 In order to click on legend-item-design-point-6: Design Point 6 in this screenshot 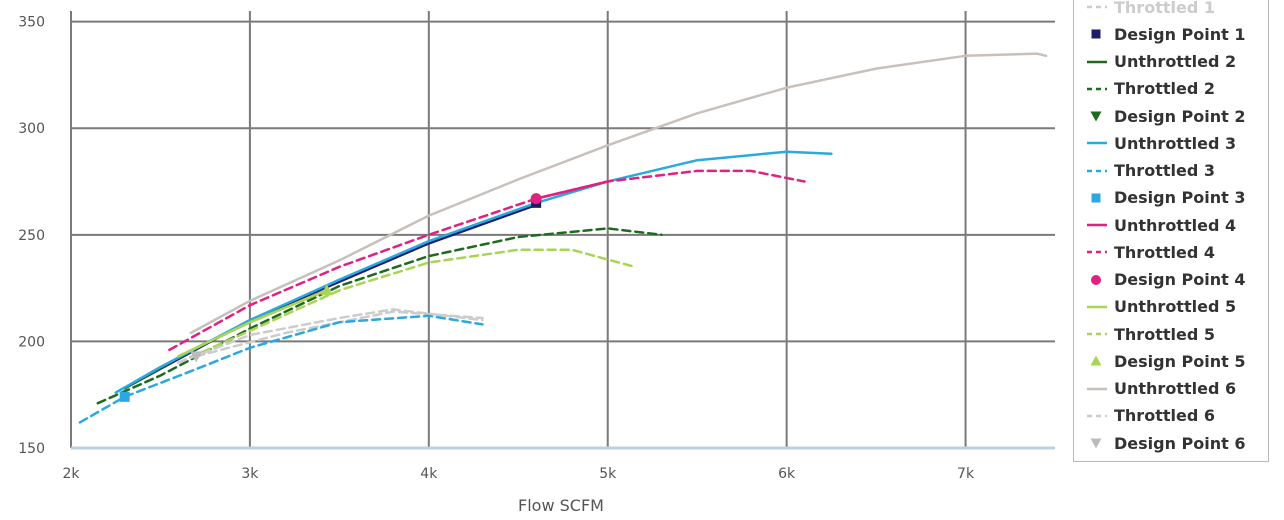, I will do `click(1166, 443)`.